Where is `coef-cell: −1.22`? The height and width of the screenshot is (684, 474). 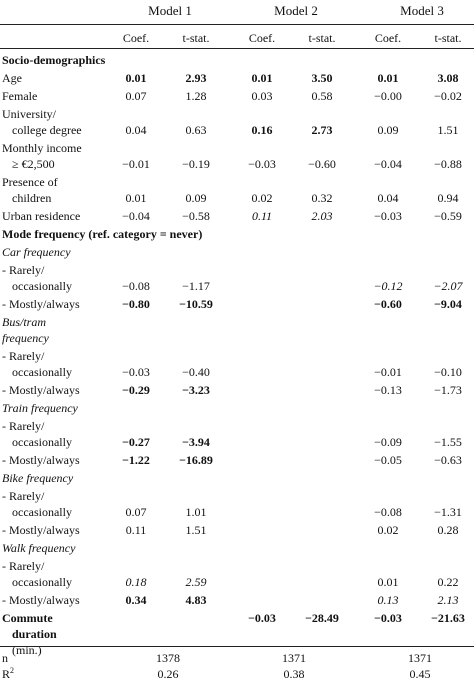 coef-cell: −1.22 is located at coordinates (136, 460).